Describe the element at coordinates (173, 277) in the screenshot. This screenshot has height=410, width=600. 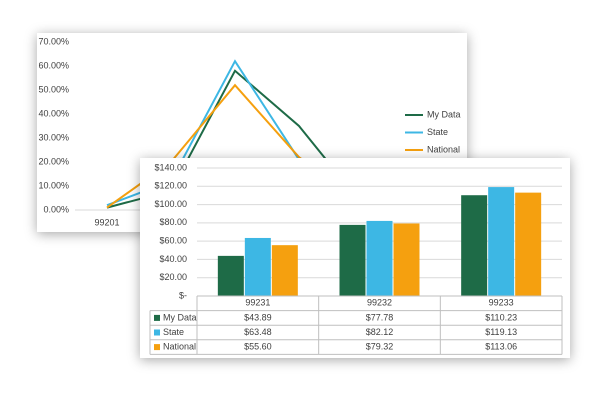
I see `y-tick-label: $20.00` at that location.